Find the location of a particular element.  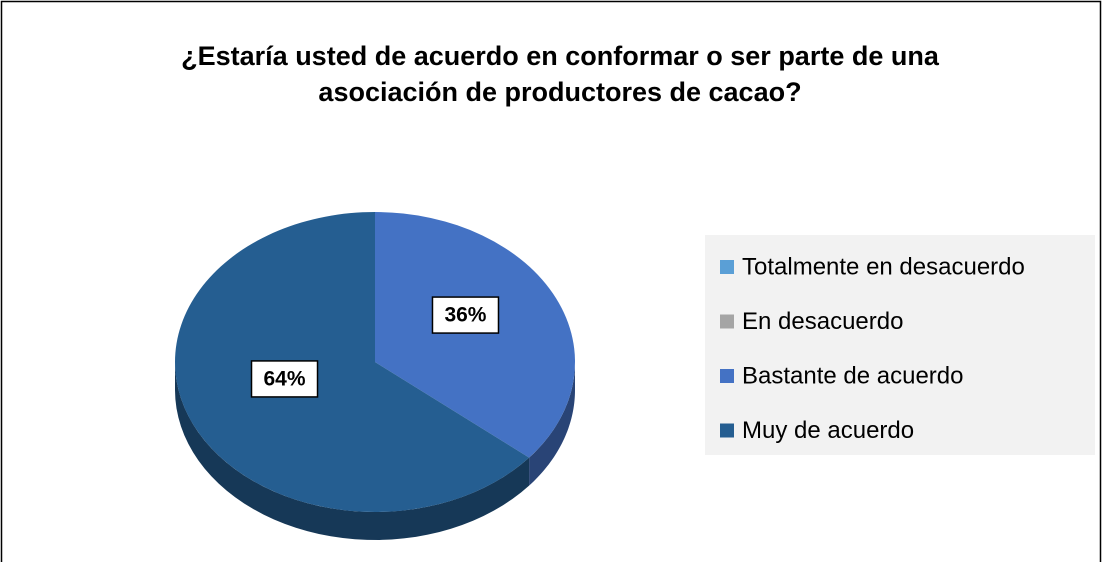

legend-label: Totalmente en desacuerdo is located at coordinates (883, 266).